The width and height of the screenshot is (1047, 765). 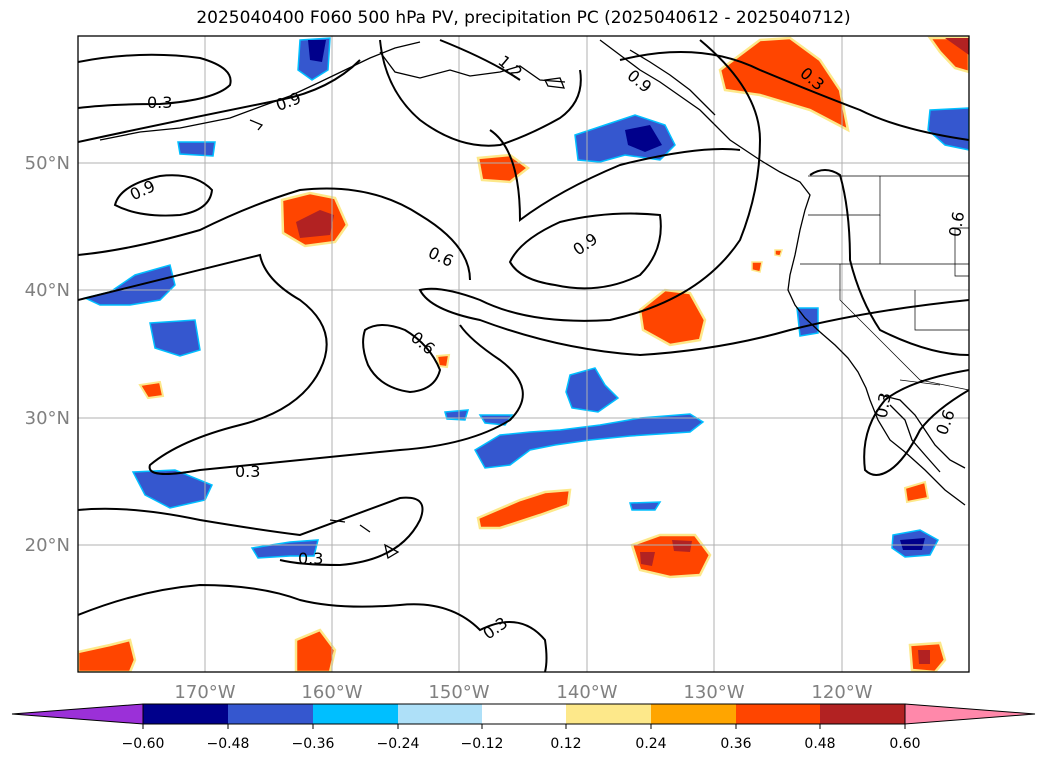 What do you see at coordinates (482, 744) in the screenshot?
I see `colorbar-tick-label: −0.12` at bounding box center [482, 744].